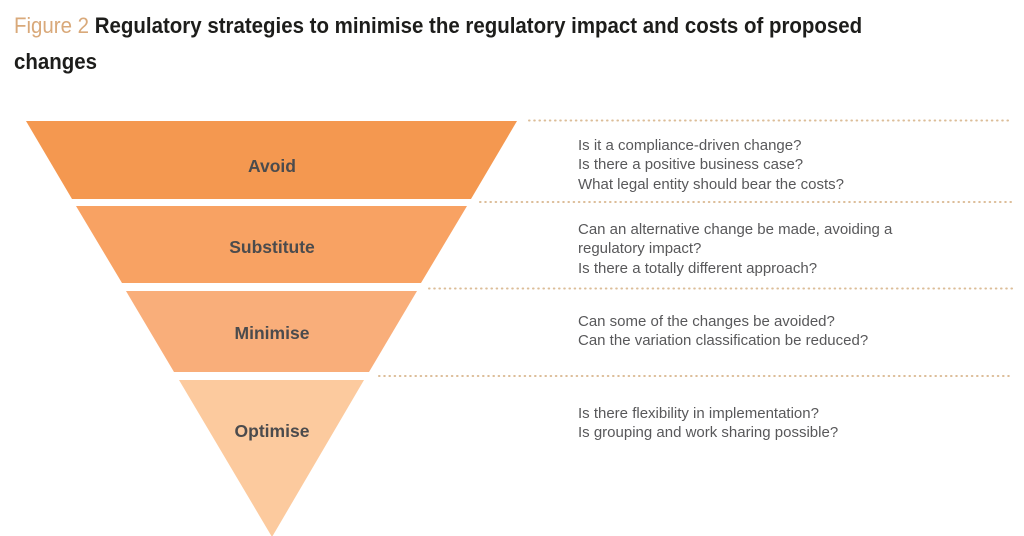  What do you see at coordinates (708, 433) in the screenshot?
I see `question-line: Is grouping and work sharing possible?` at bounding box center [708, 433].